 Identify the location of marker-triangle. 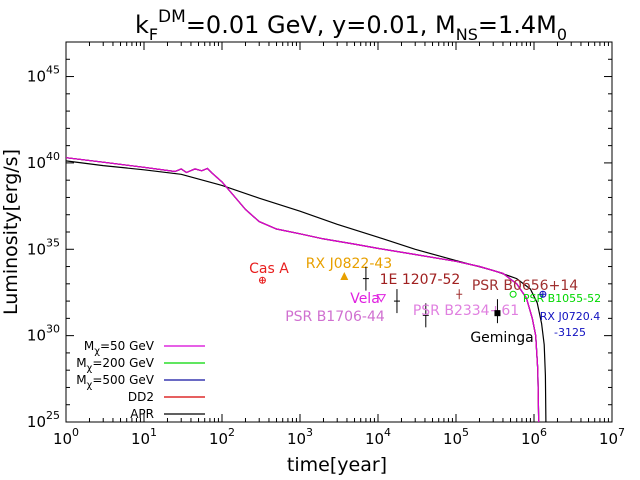
(344, 275).